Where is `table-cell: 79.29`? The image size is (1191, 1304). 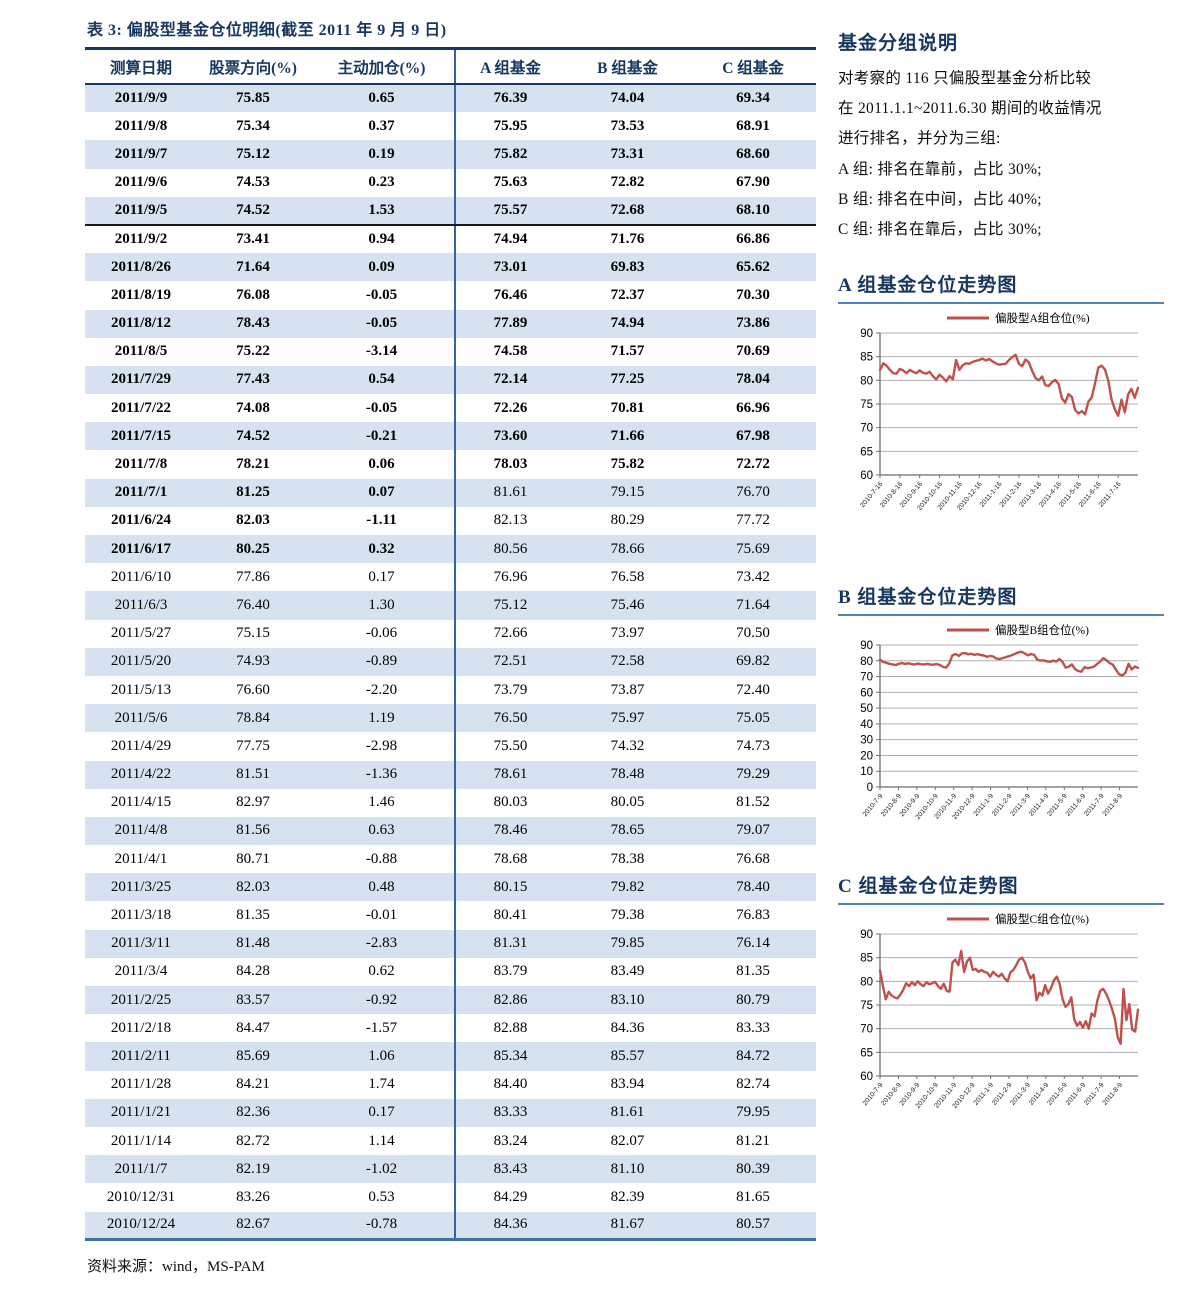
table-cell: 79.29 is located at coordinates (753, 774).